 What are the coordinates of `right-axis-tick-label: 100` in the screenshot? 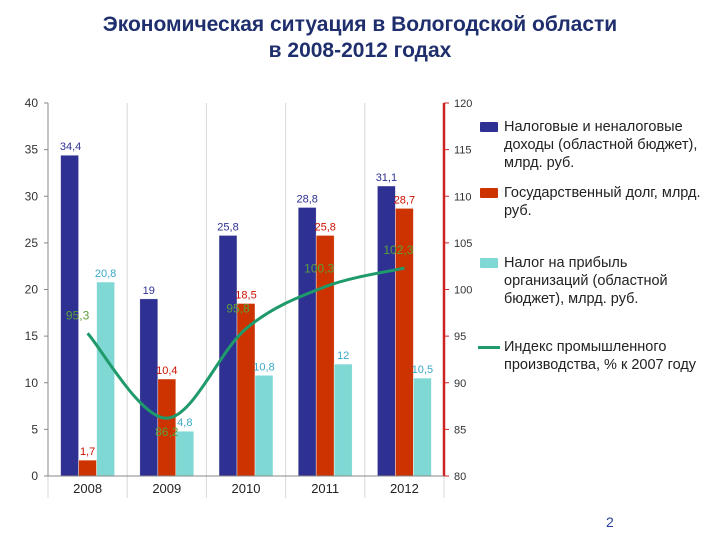 It's located at (463, 291).